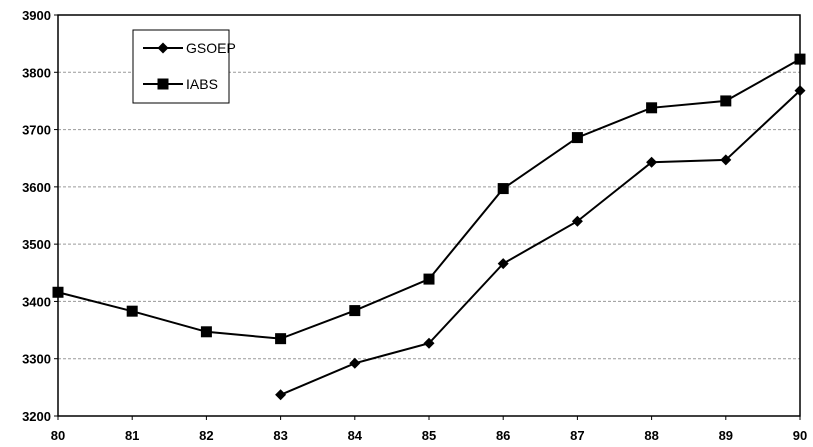 Image resolution: width=813 pixels, height=447 pixels. I want to click on y-tick-label: 3400, so click(36, 301).